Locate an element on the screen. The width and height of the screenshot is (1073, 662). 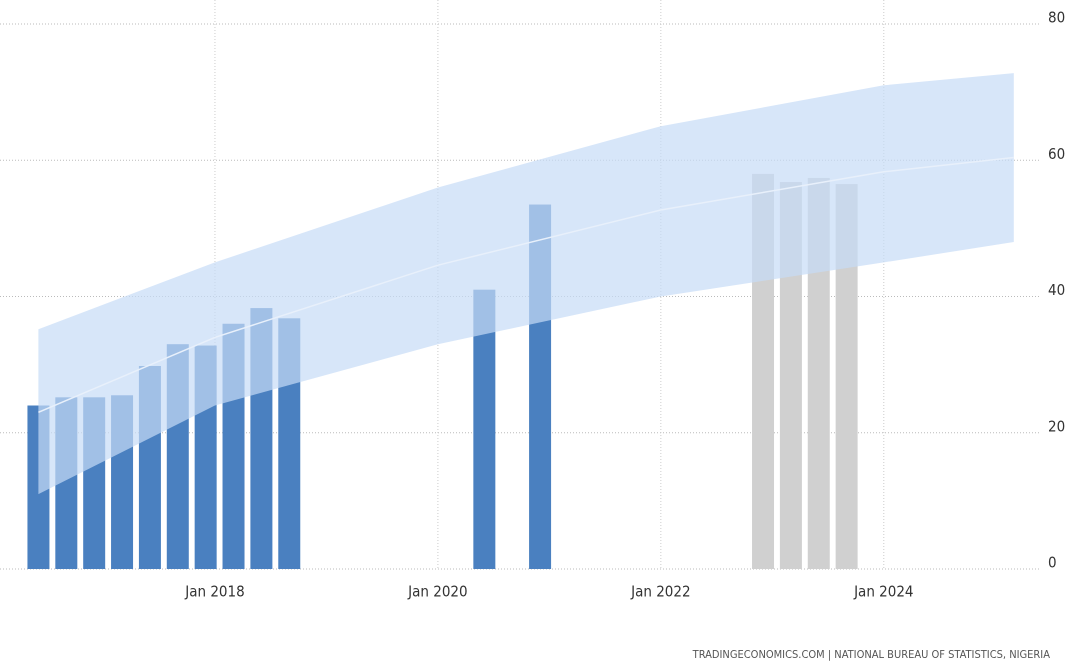
y-tick-label: 60 is located at coordinates (1056, 154).